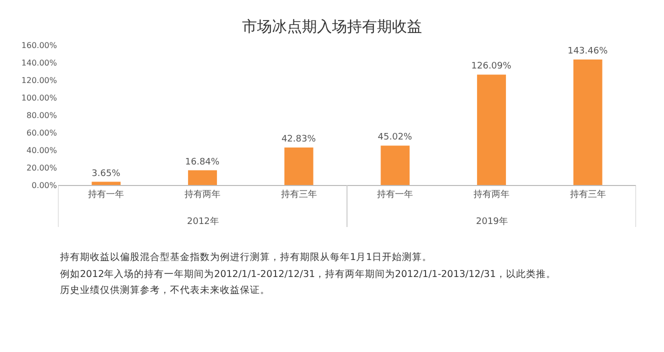  I want to click on text: 例如2012年入场的持有一年期间为2012/1/1-2012/12/31，持有两年期间为2012/1/1-2013/12/31，以此类推。, so click(308, 274).